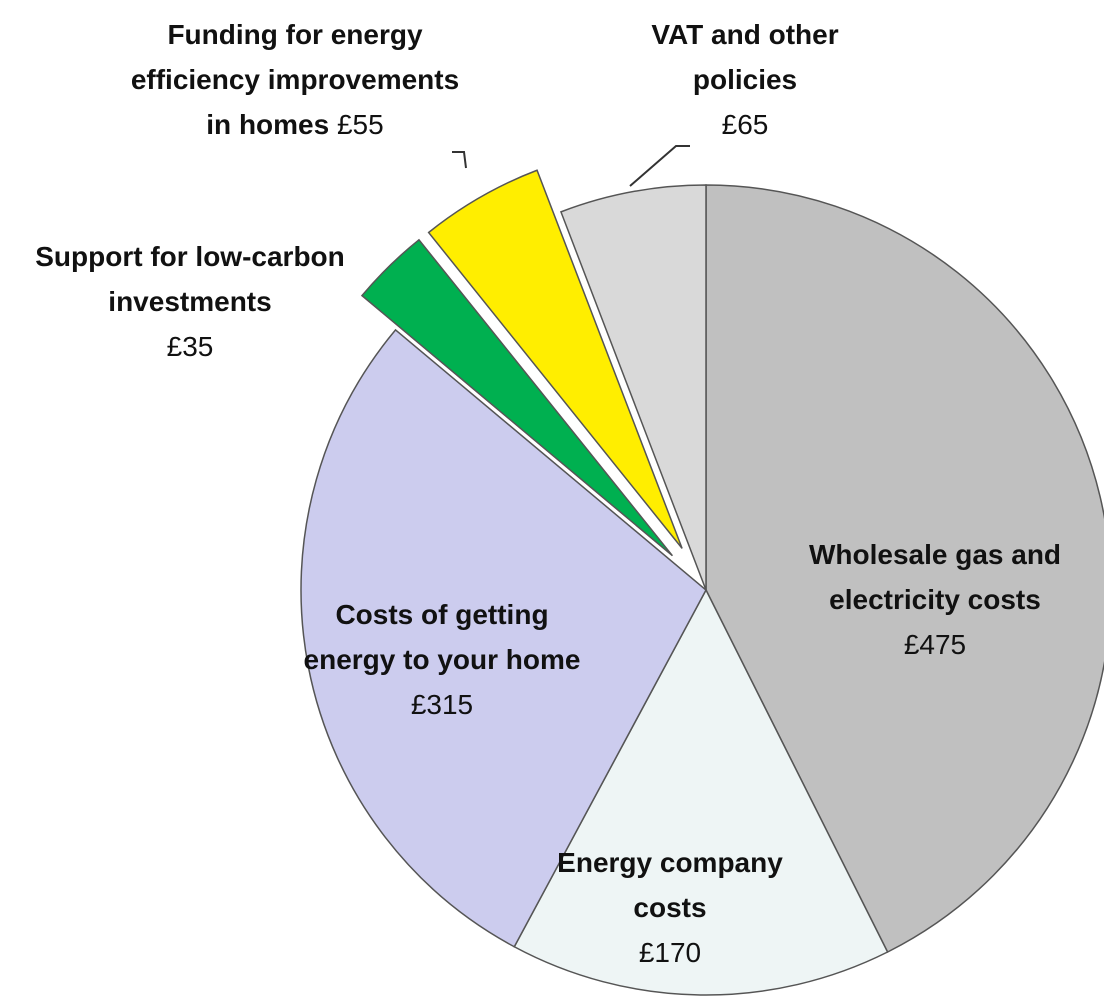 This screenshot has height=1005, width=1104. What do you see at coordinates (745, 124) in the screenshot?
I see `value-label: £65` at bounding box center [745, 124].